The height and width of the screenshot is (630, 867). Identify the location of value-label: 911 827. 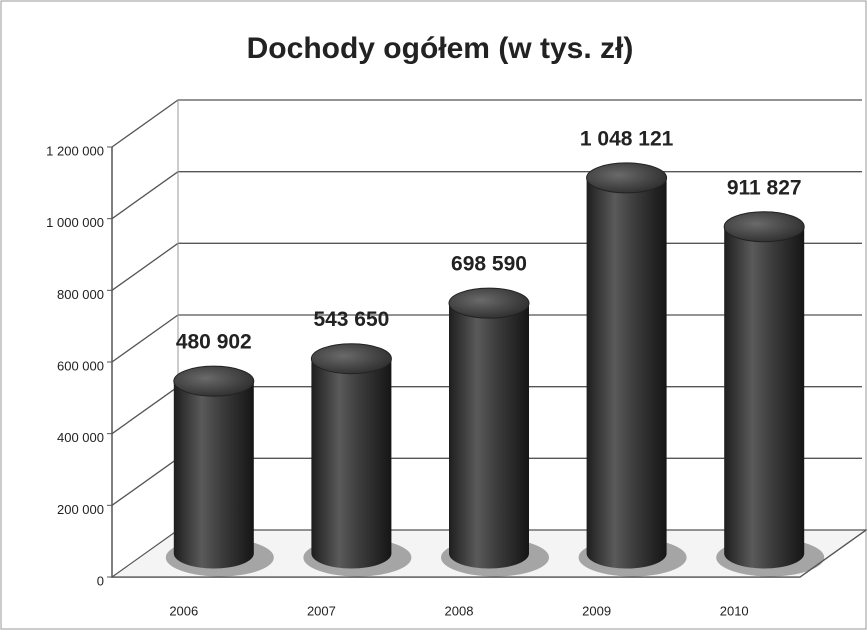
(764, 187).